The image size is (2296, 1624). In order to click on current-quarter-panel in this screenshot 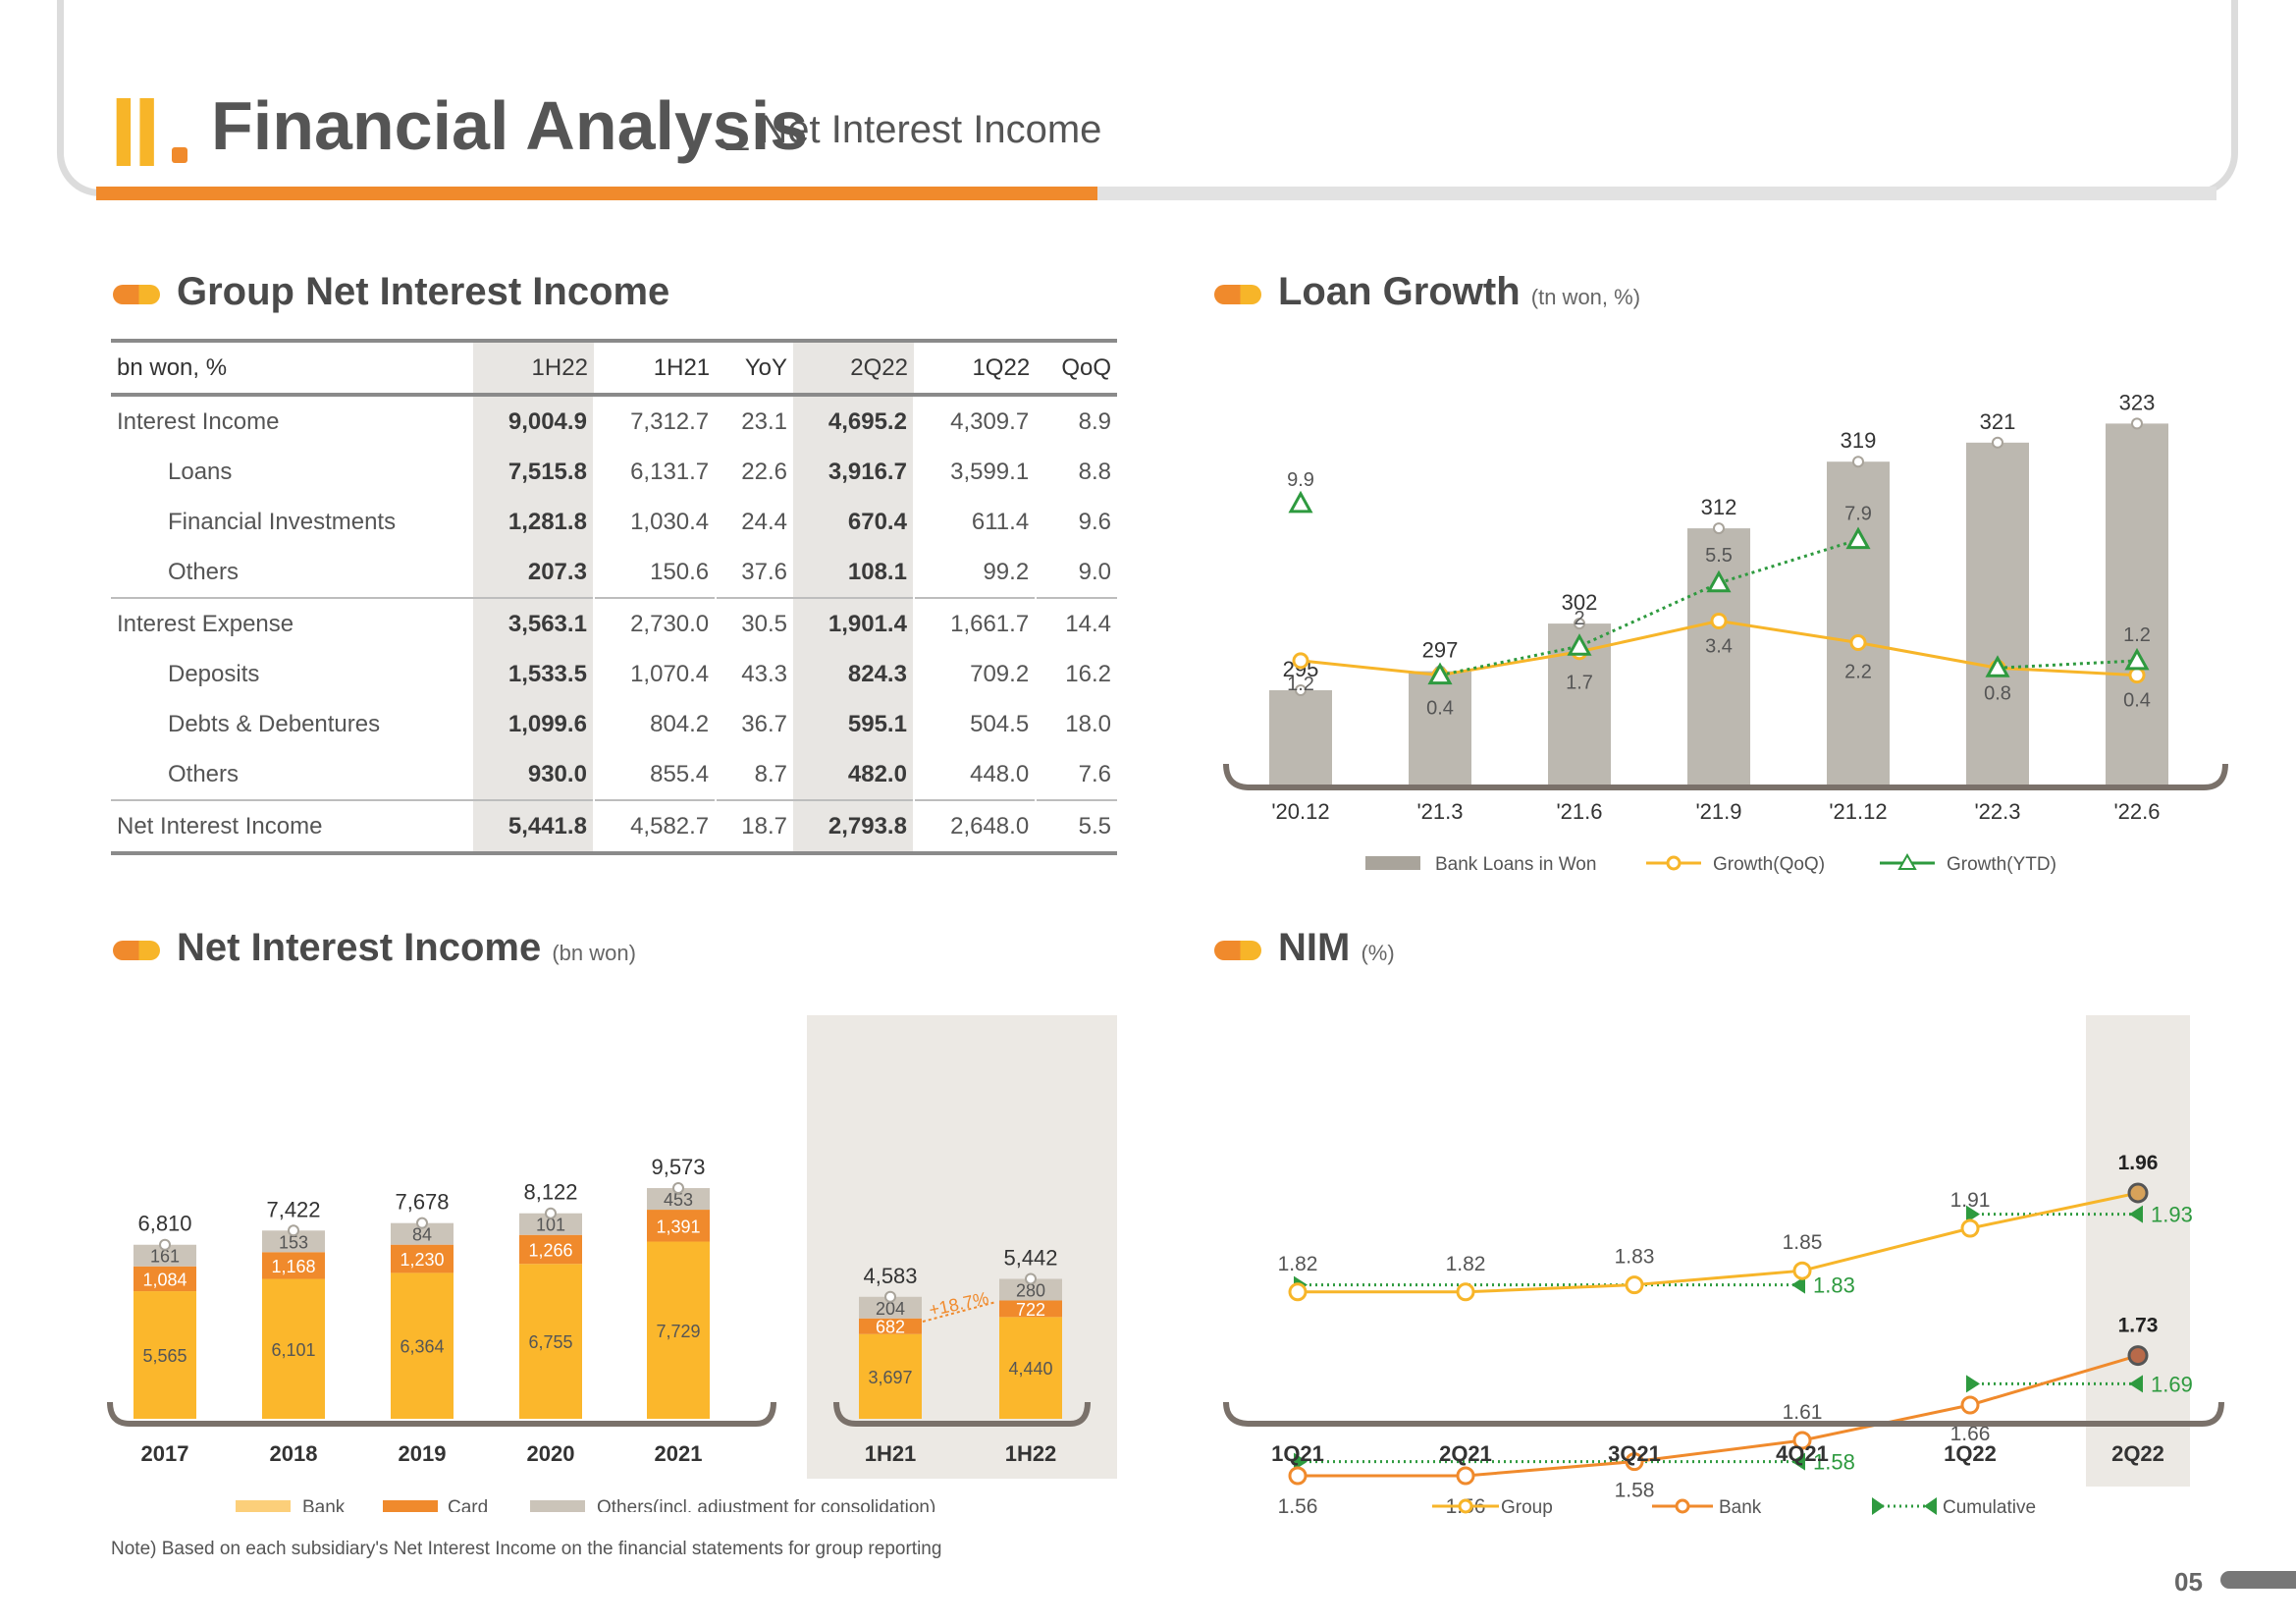, I will do `click(2138, 1251)`.